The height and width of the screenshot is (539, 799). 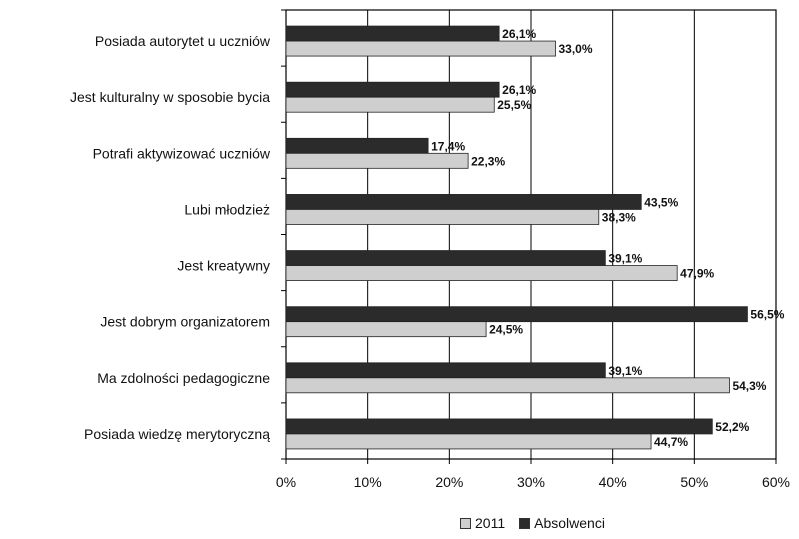 What do you see at coordinates (286, 482) in the screenshot?
I see `x-tick-label: 0%` at bounding box center [286, 482].